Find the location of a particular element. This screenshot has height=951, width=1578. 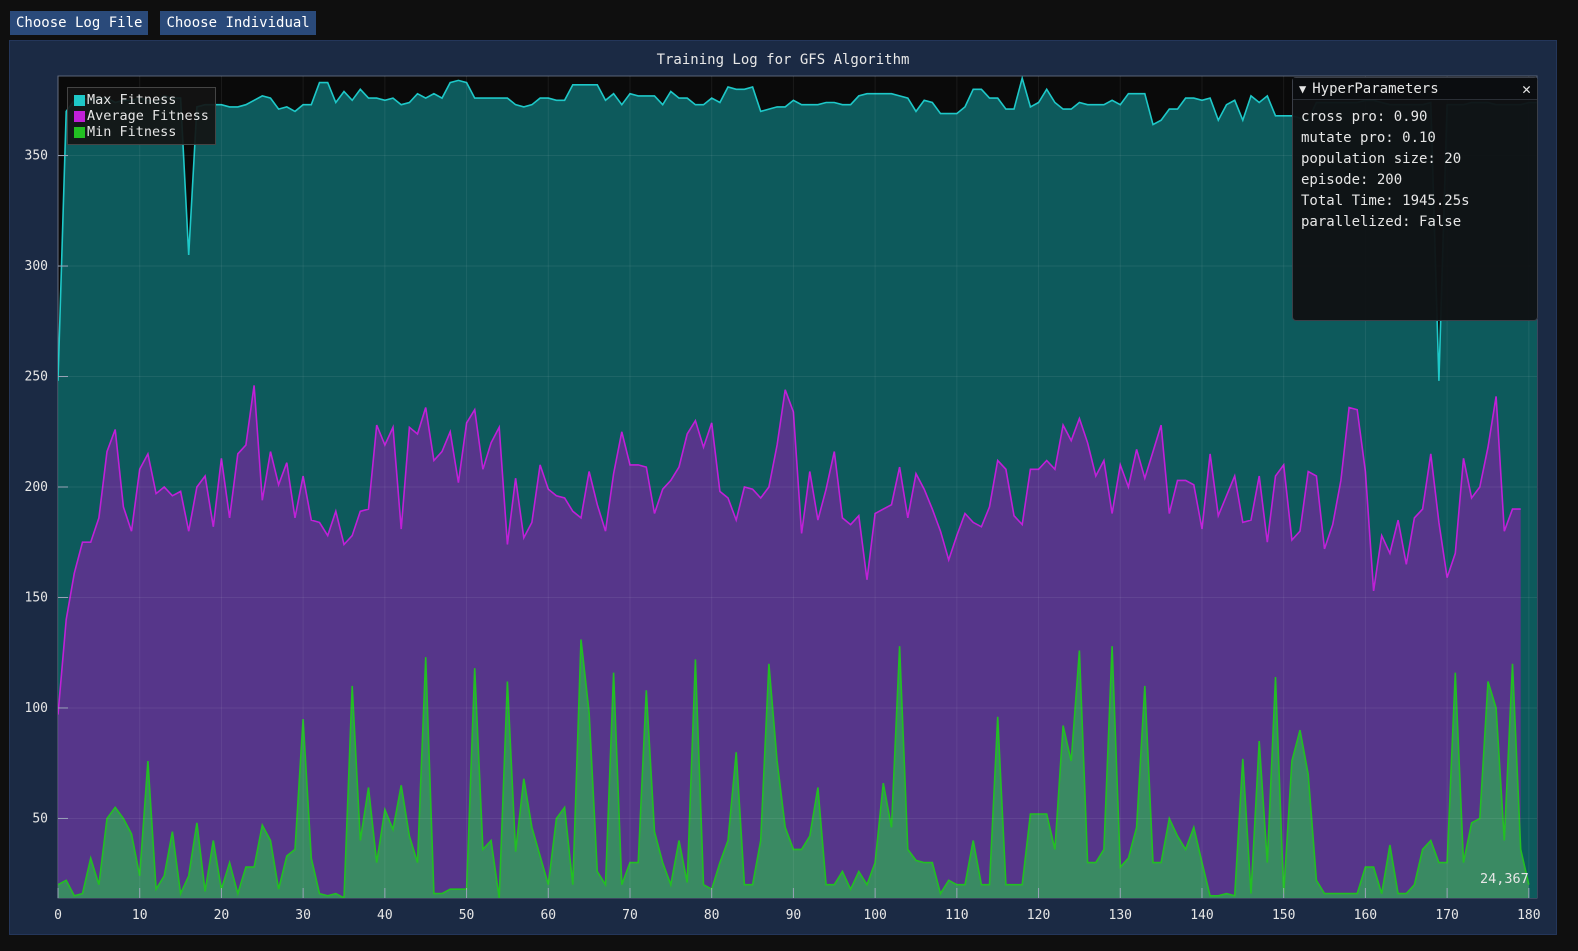

y-tick-label: 350 is located at coordinates (36, 156).